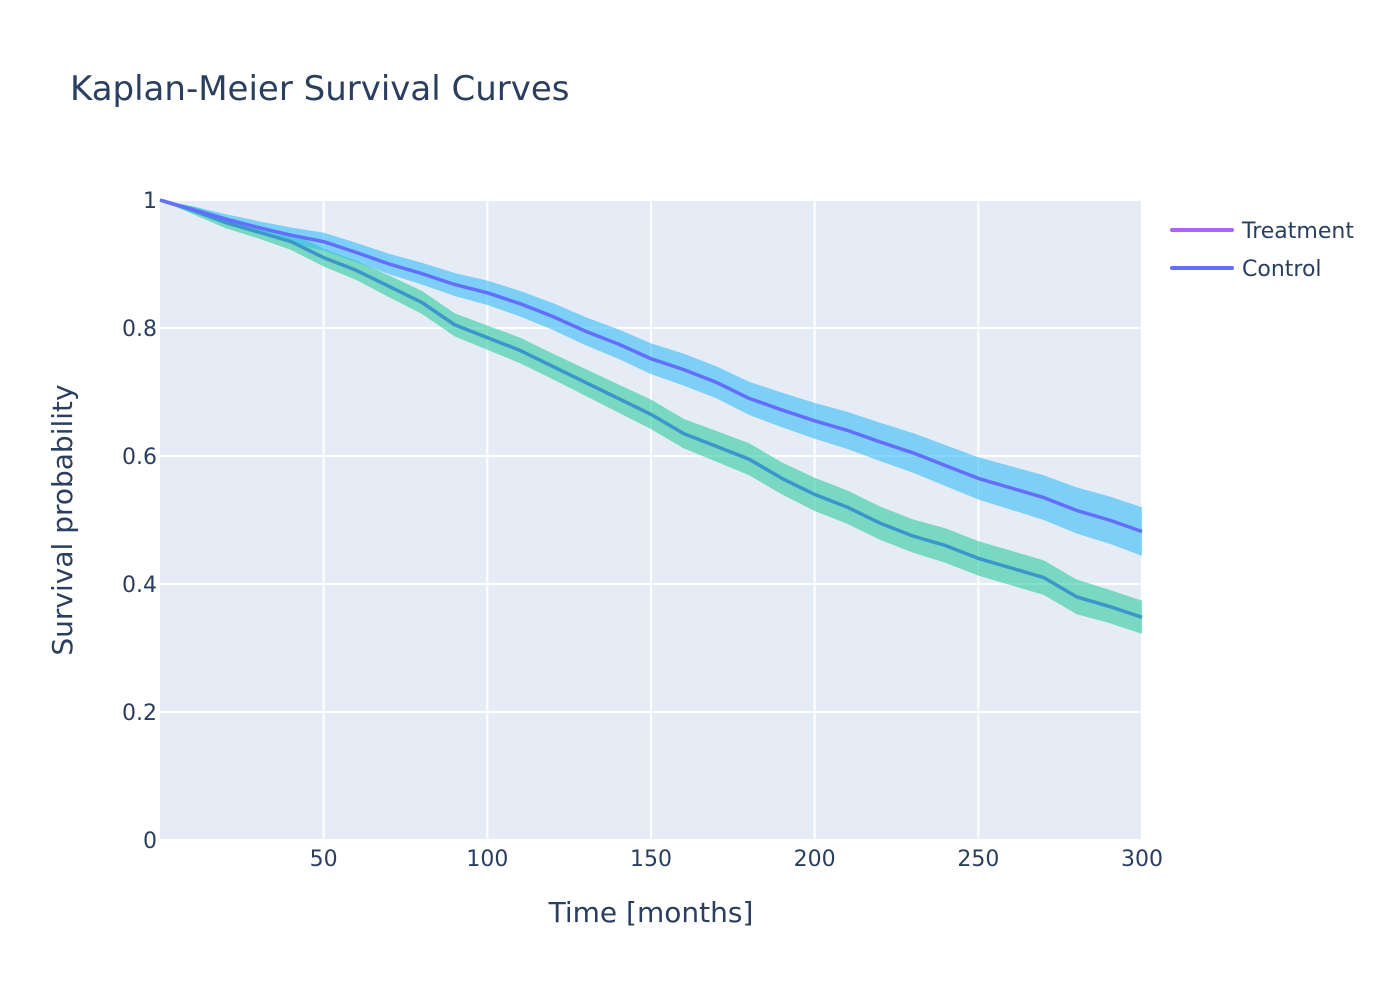  What do you see at coordinates (139, 713) in the screenshot?
I see `y-tick-label: 0.2` at bounding box center [139, 713].